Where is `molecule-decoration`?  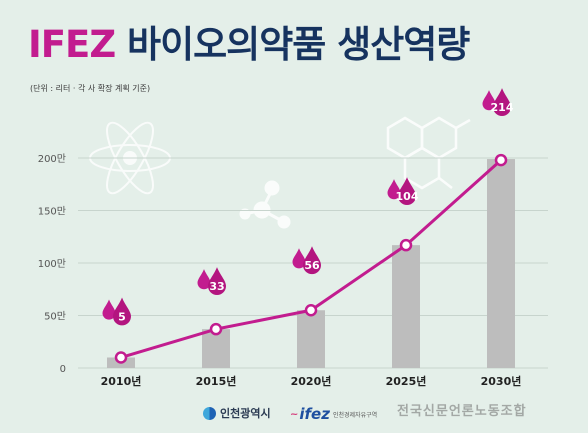
molecule-decoration is located at coordinates (265, 204).